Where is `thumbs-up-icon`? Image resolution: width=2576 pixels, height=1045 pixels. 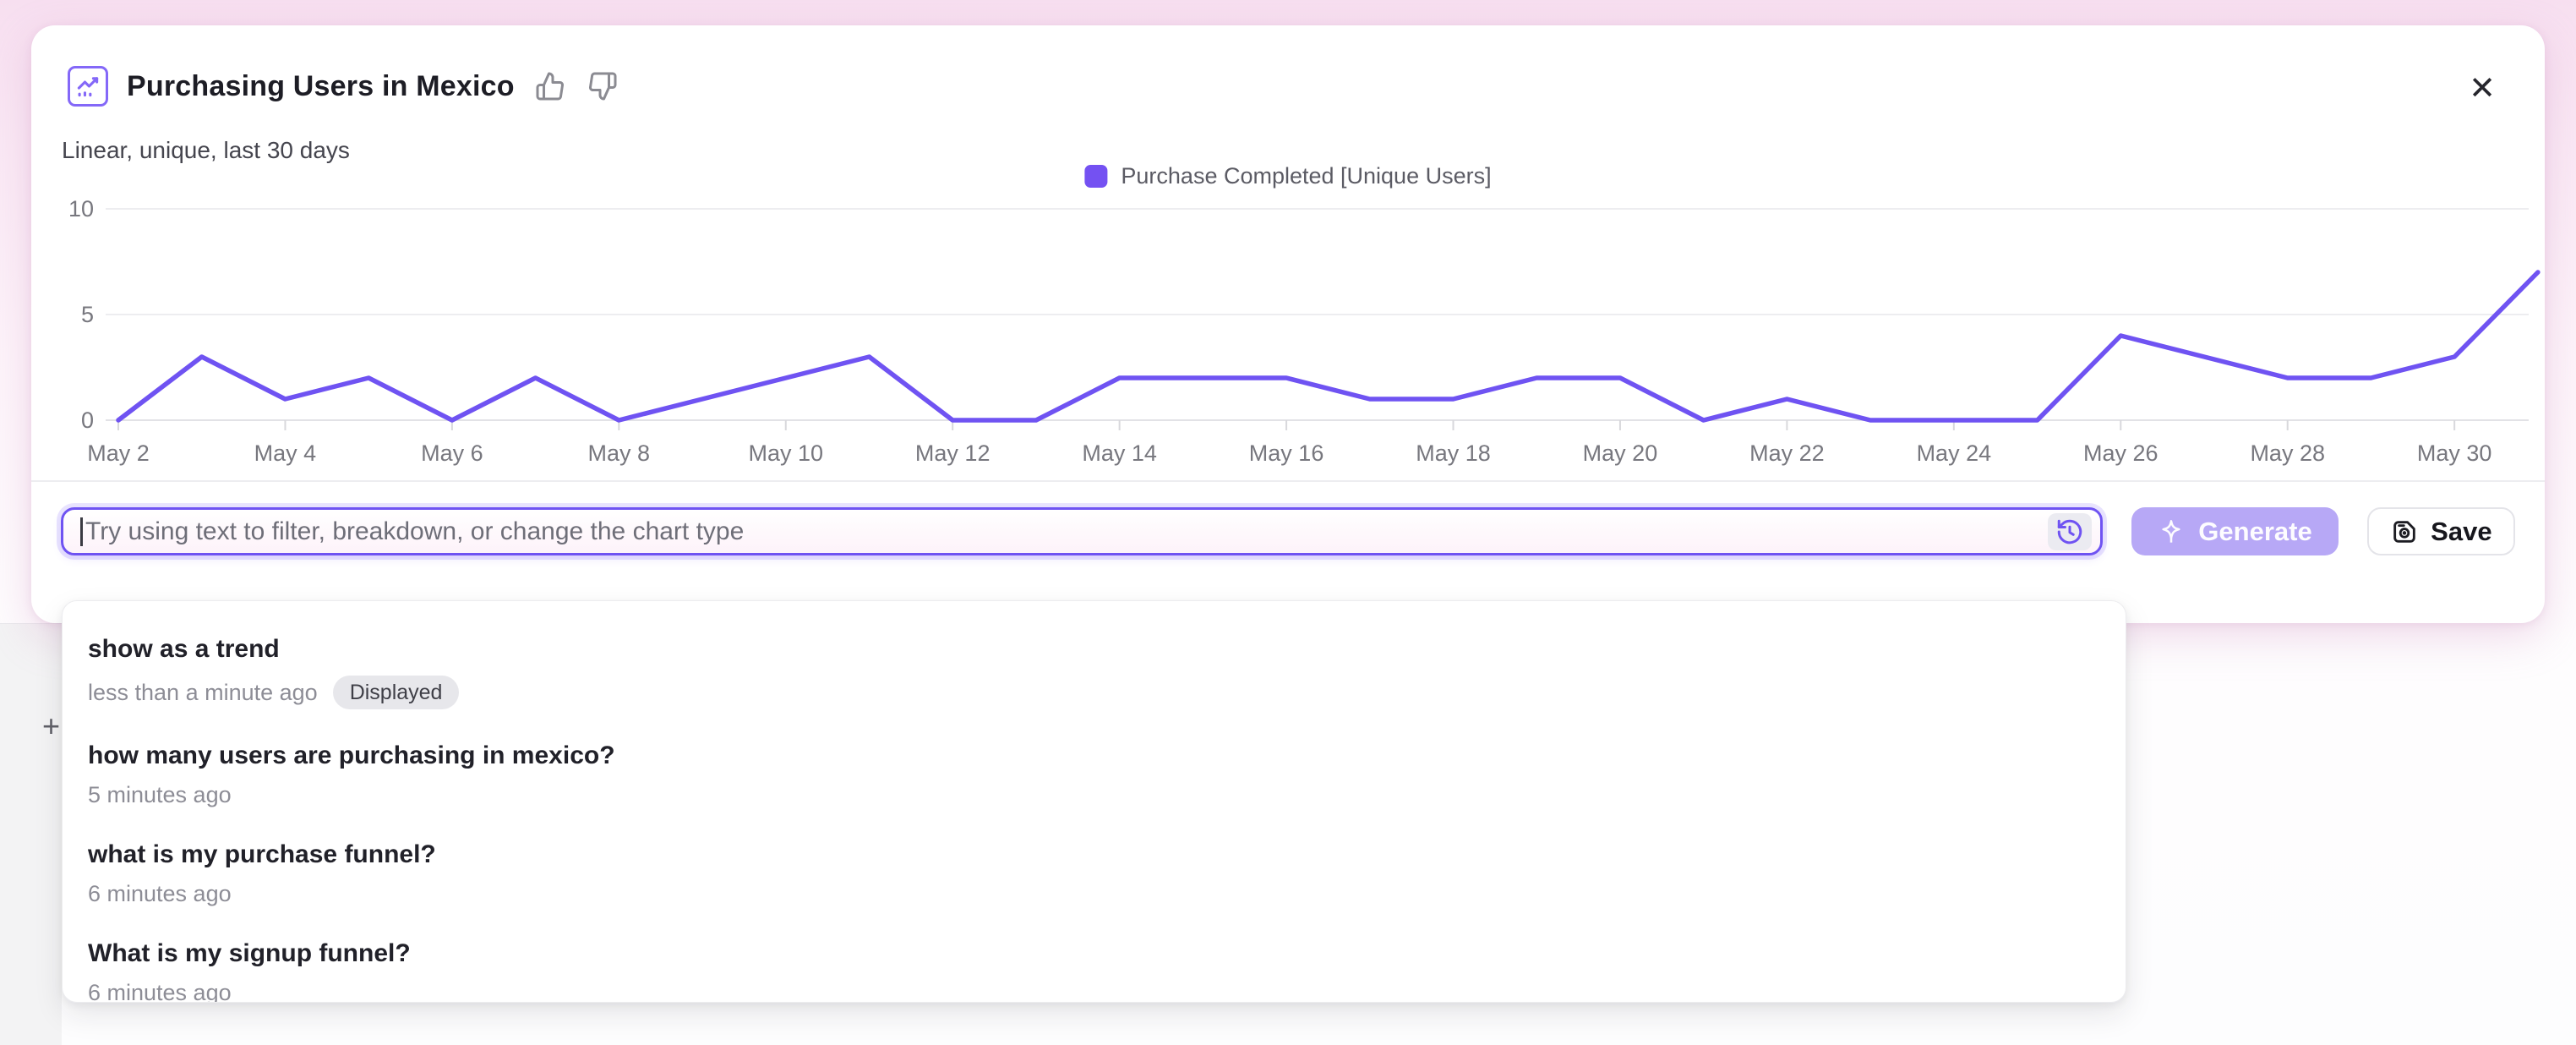
thumbs-up-icon is located at coordinates (550, 86).